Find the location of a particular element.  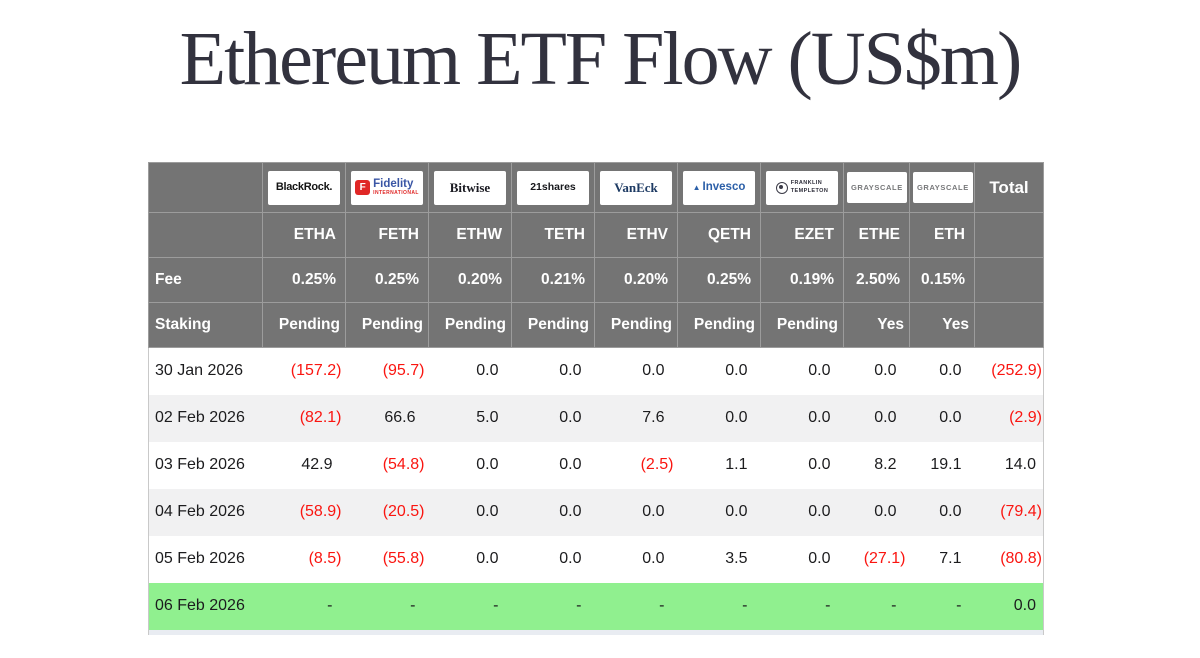

vaneck-logo: VanEck is located at coordinates (636, 187).